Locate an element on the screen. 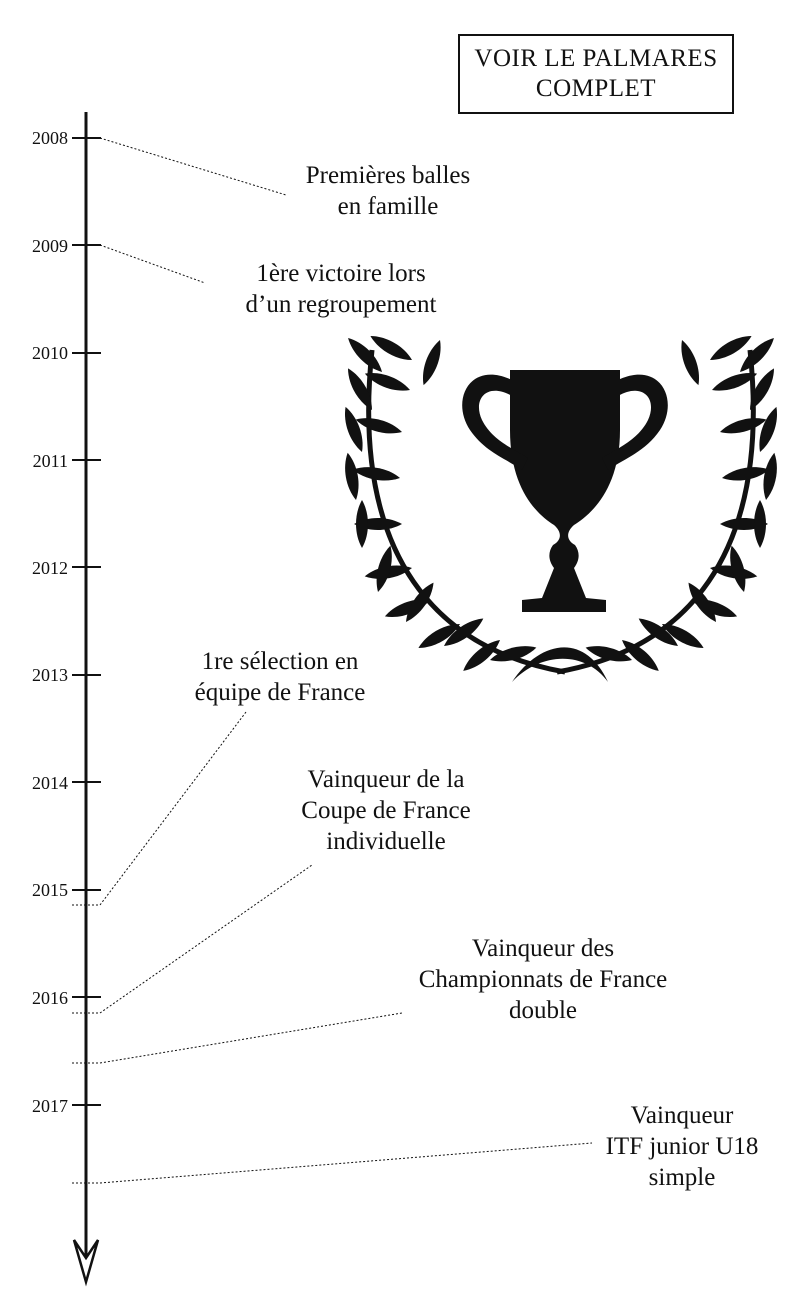  view-full-palmares-button: VOIR LE PALMARES COMPLET is located at coordinates (596, 74).